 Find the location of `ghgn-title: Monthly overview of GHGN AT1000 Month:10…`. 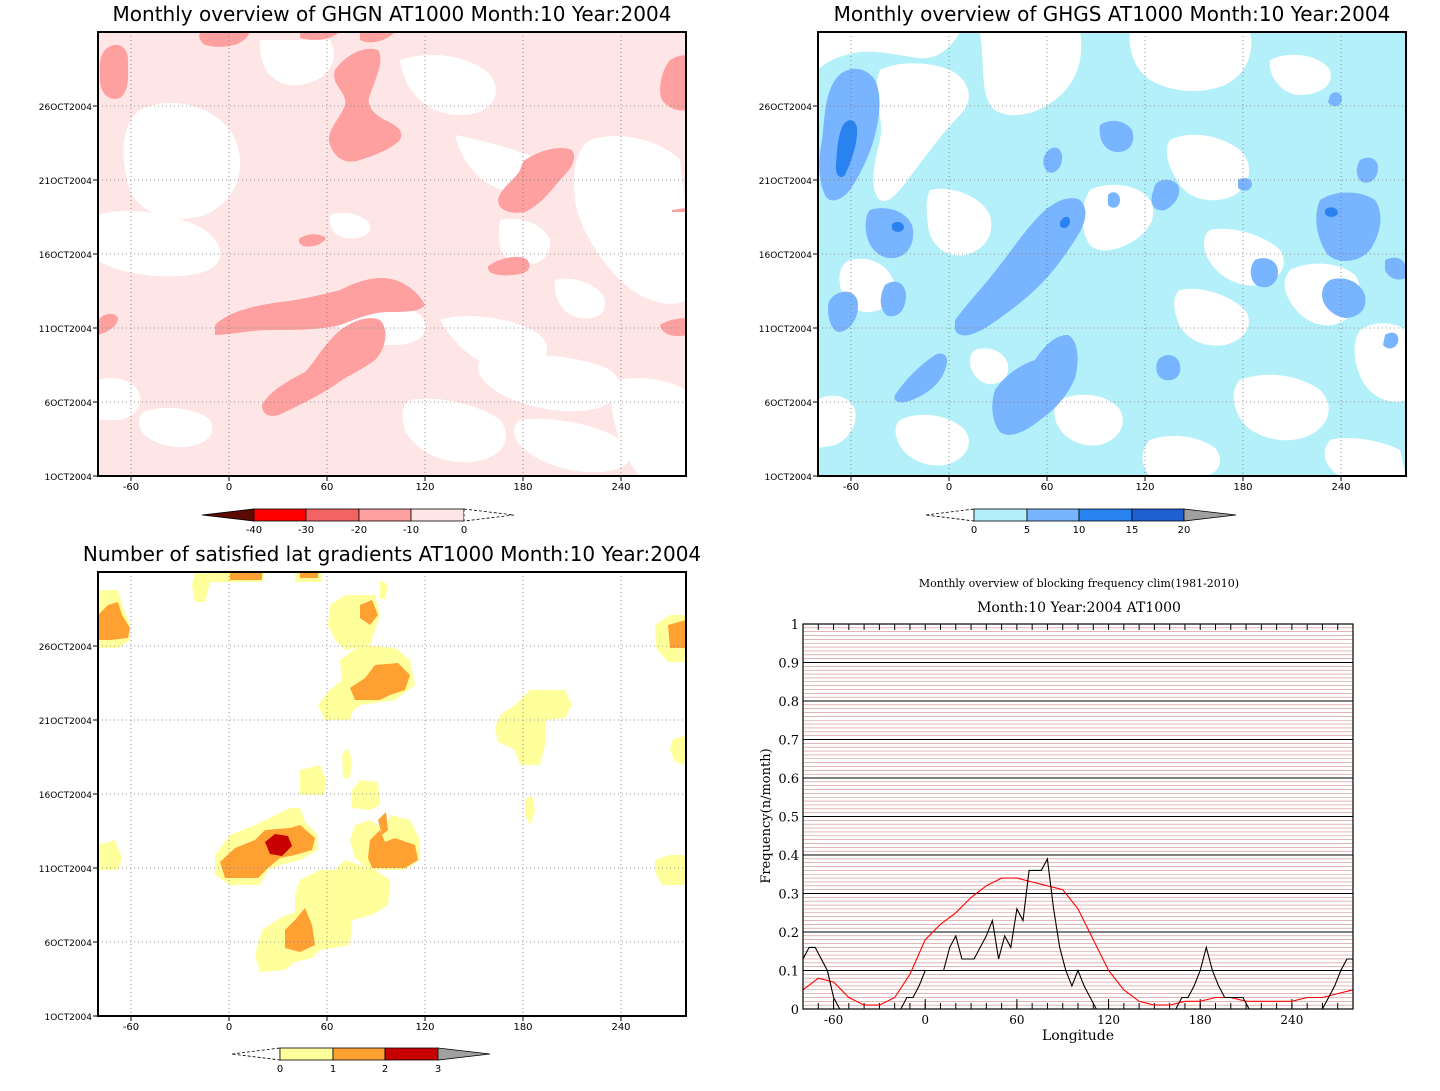

ghgn-title: Monthly overview of GHGN AT1000 Month:10… is located at coordinates (392, 14).